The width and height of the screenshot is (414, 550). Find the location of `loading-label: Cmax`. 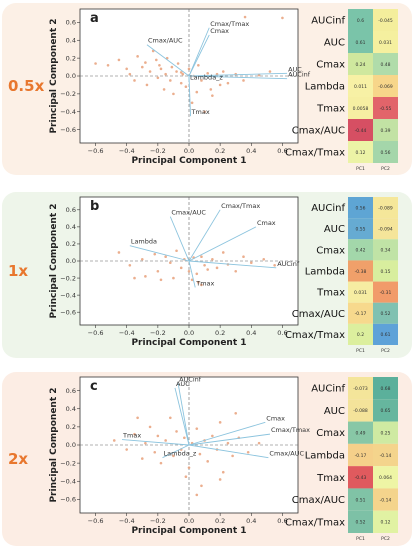

loading-label: Cmax is located at coordinates (275, 418).